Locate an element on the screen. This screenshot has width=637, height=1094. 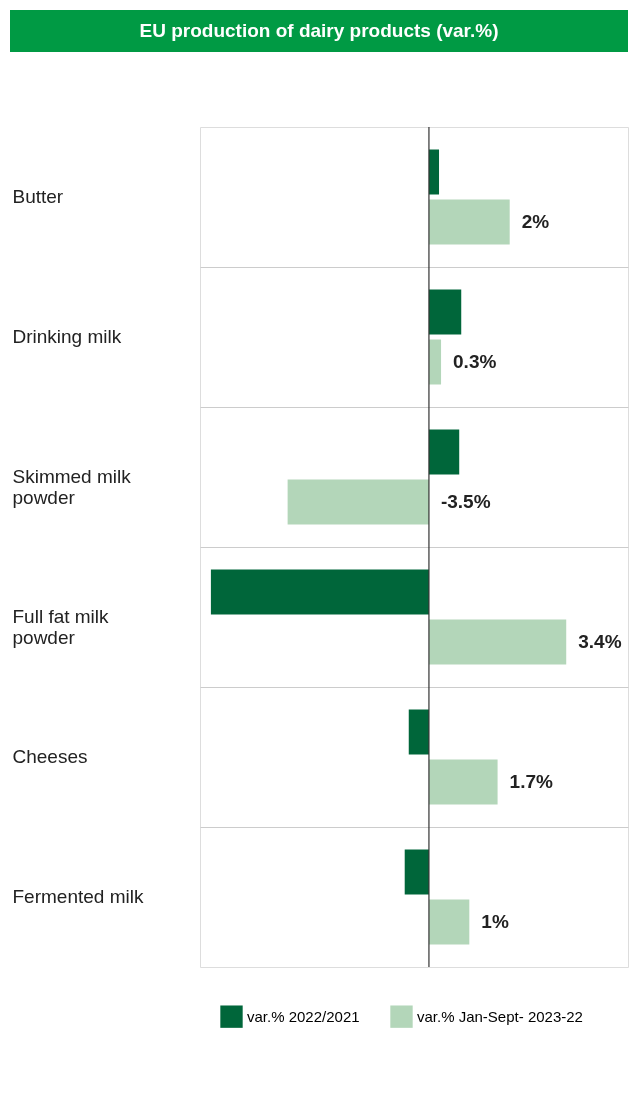
data-label: -3.5% is located at coordinates (465, 501).